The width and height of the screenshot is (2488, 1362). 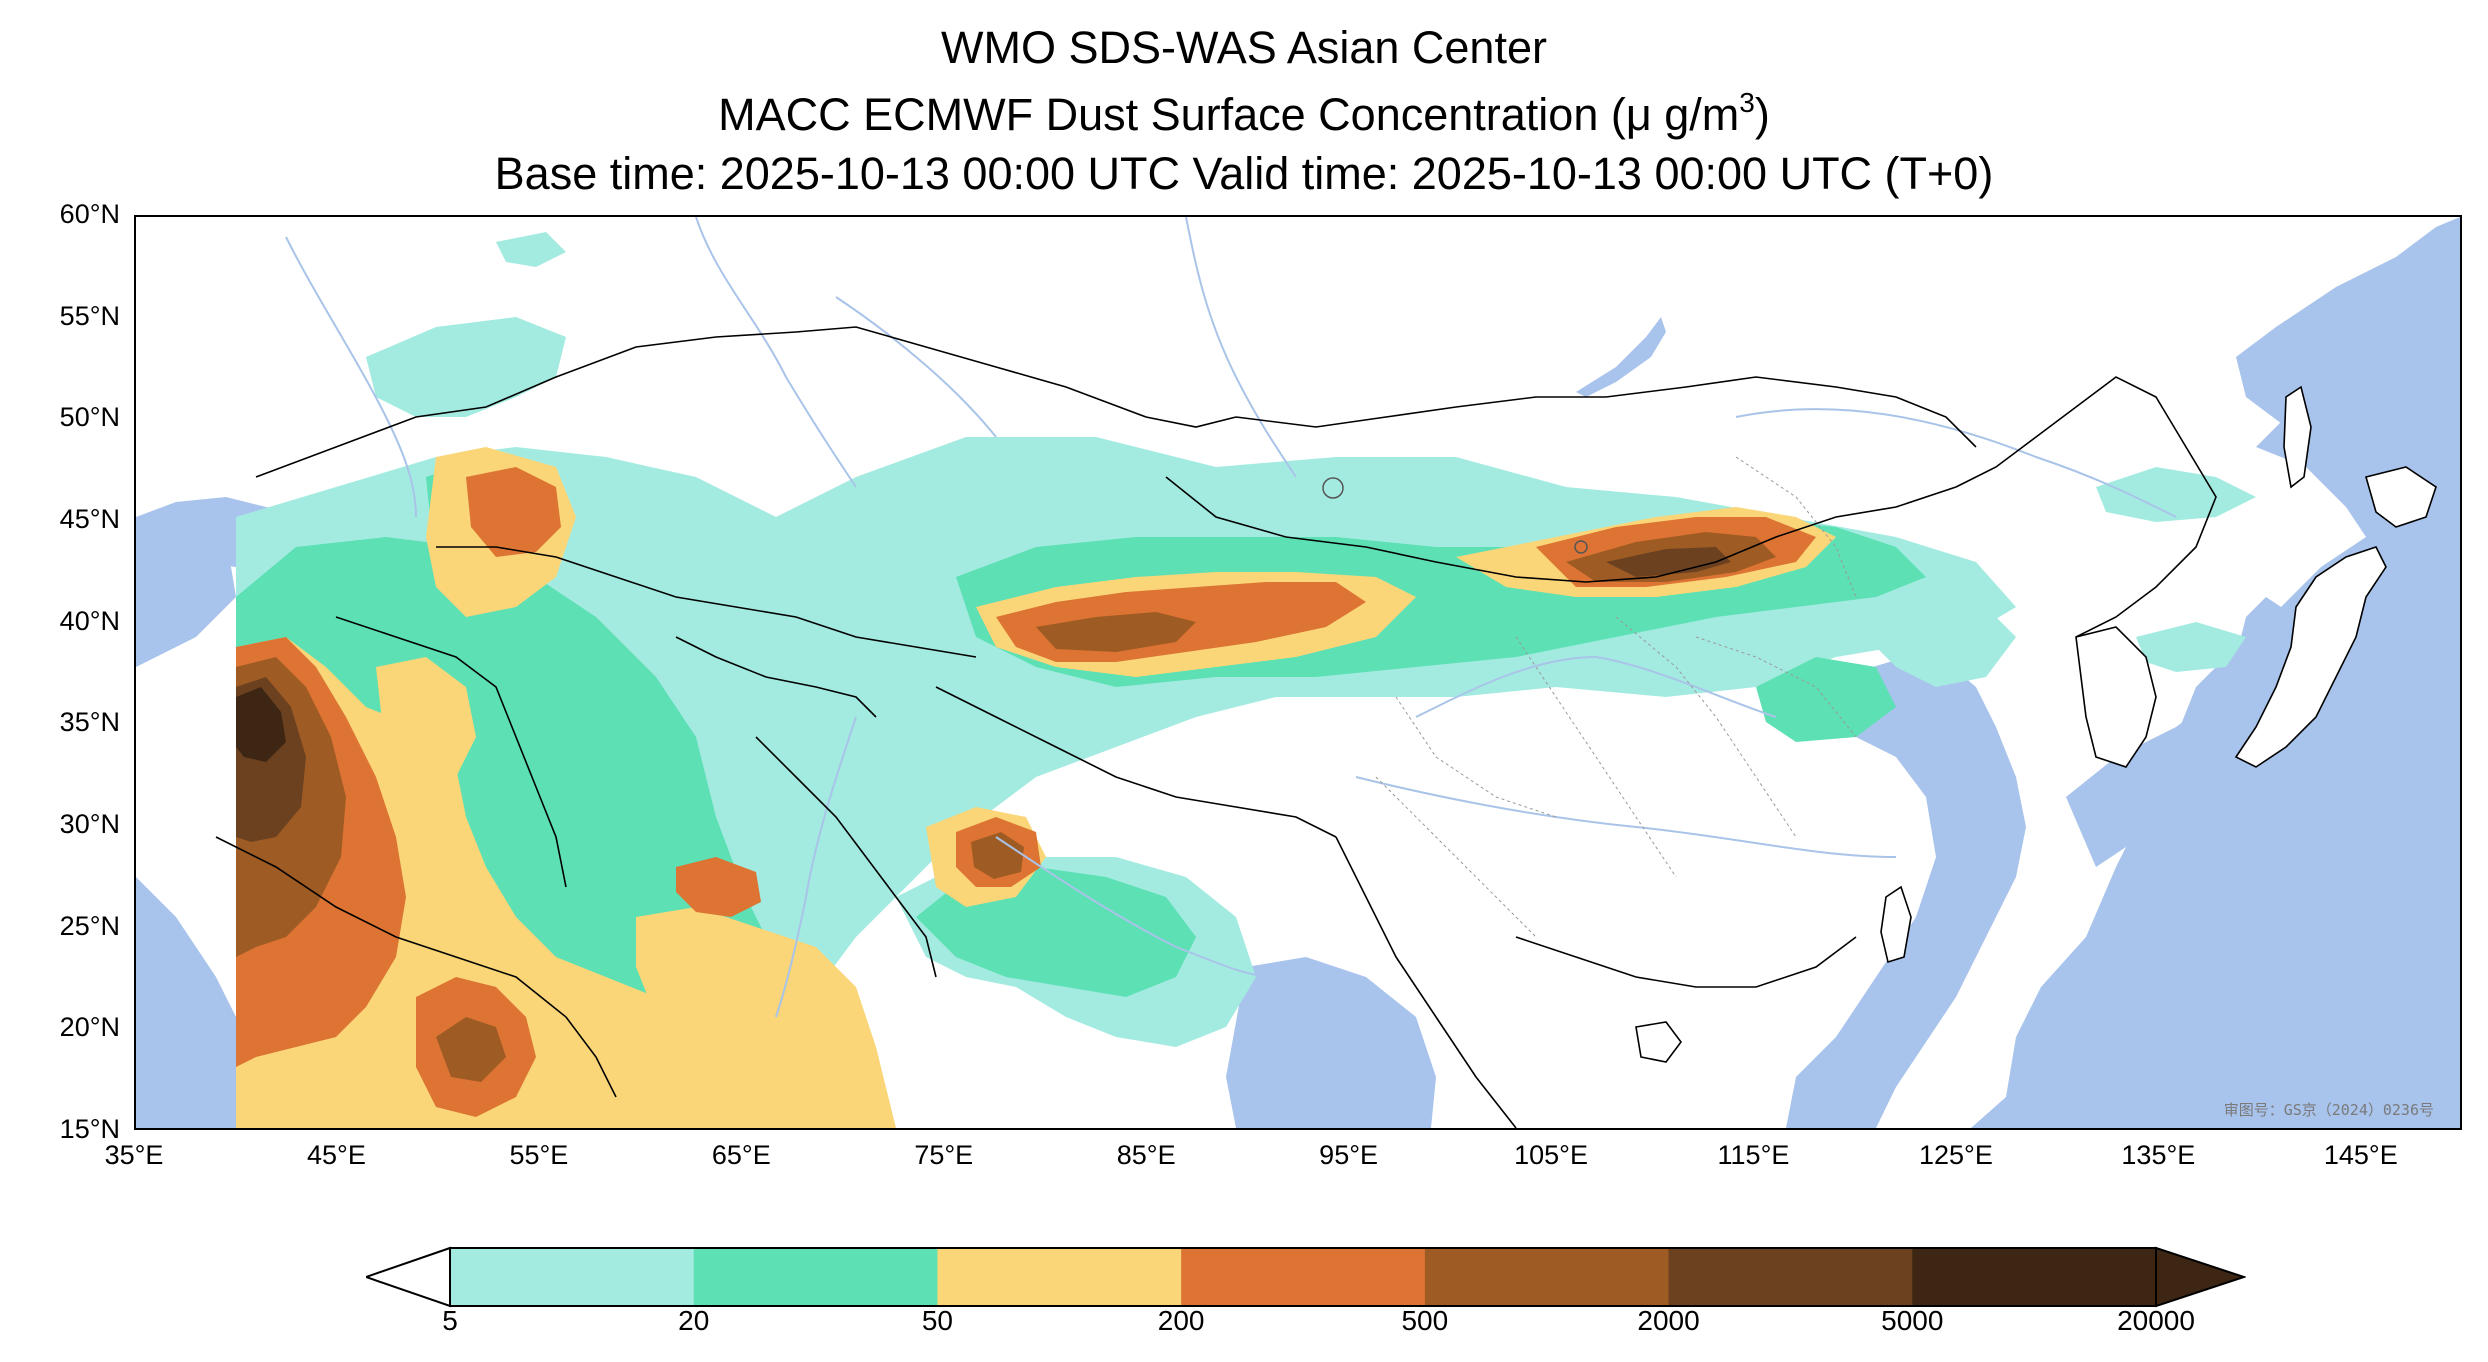 What do you see at coordinates (2328, 1110) in the screenshot?
I see `review-stamp: 审图号：GS京（2024）0236号` at bounding box center [2328, 1110].